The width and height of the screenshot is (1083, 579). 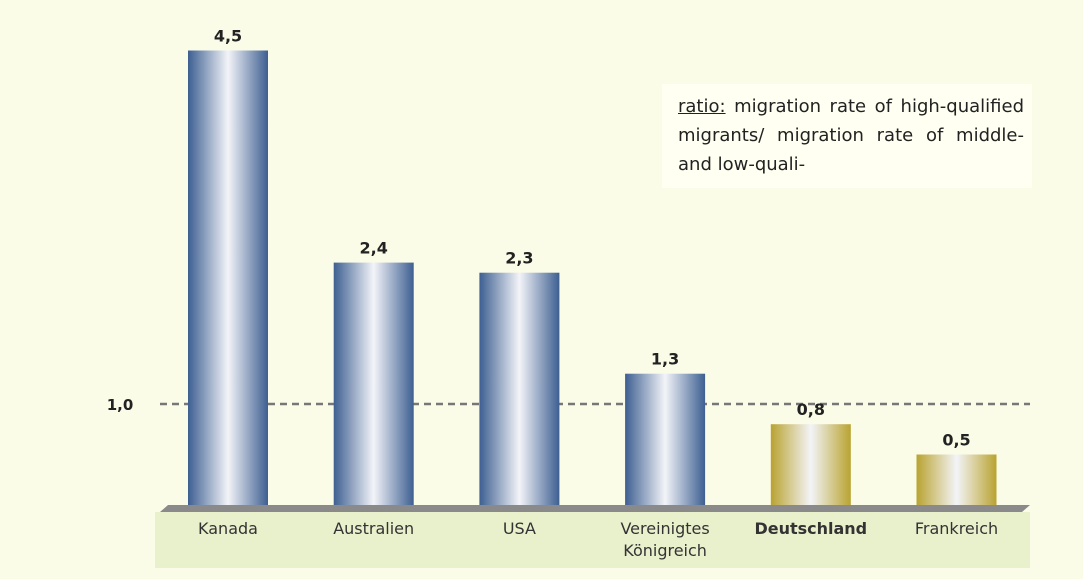 What do you see at coordinates (702, 106) in the screenshot?
I see `annotation-term: ratio:` at bounding box center [702, 106].